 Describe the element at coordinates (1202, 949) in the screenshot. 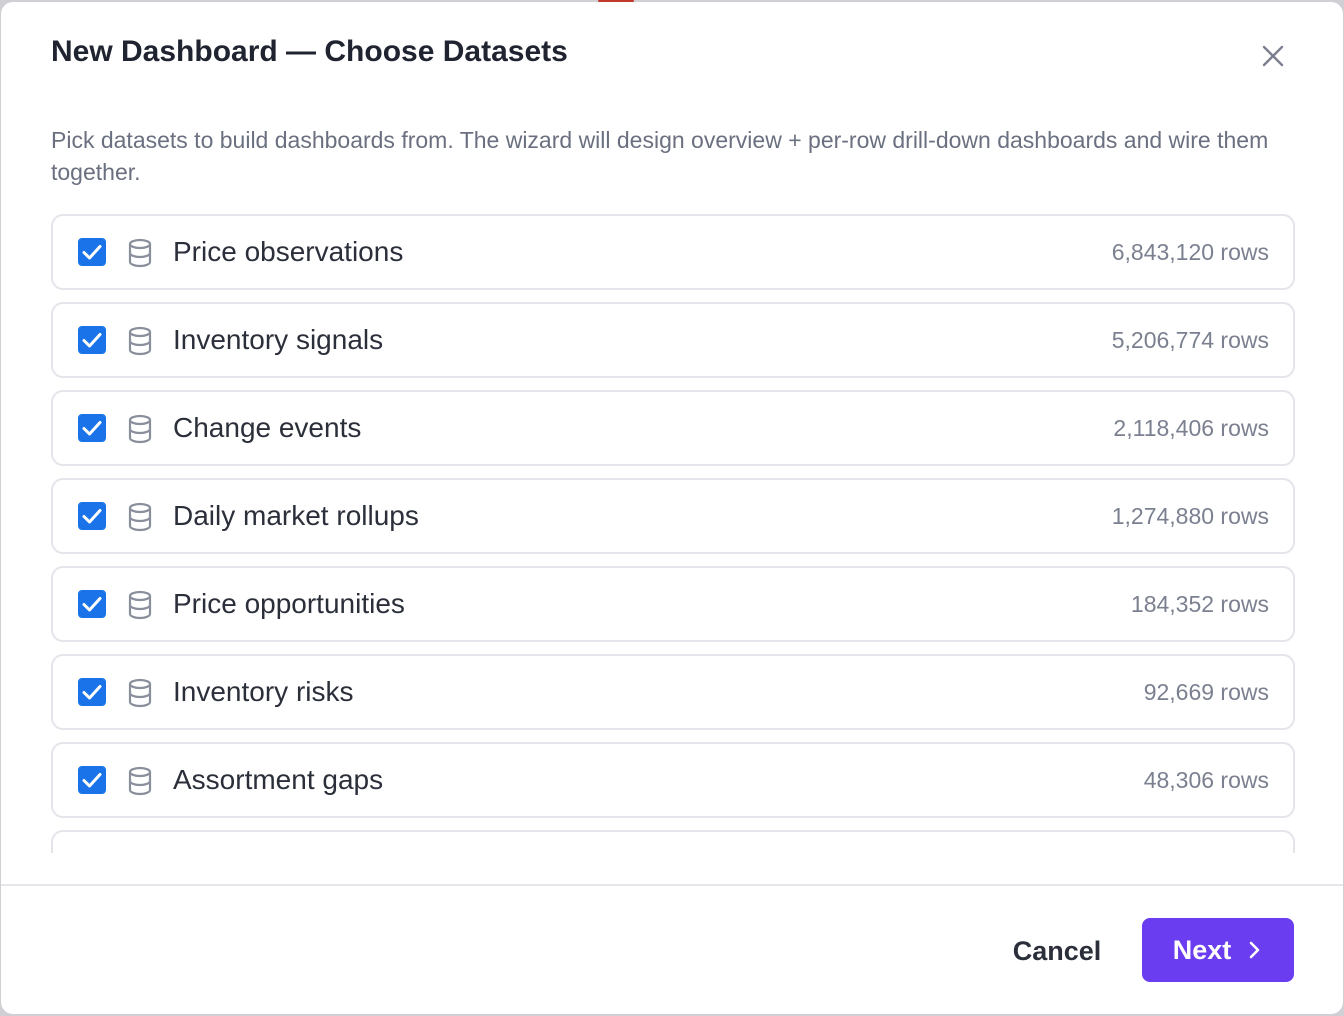

I see `next-button-label: Next` at that location.